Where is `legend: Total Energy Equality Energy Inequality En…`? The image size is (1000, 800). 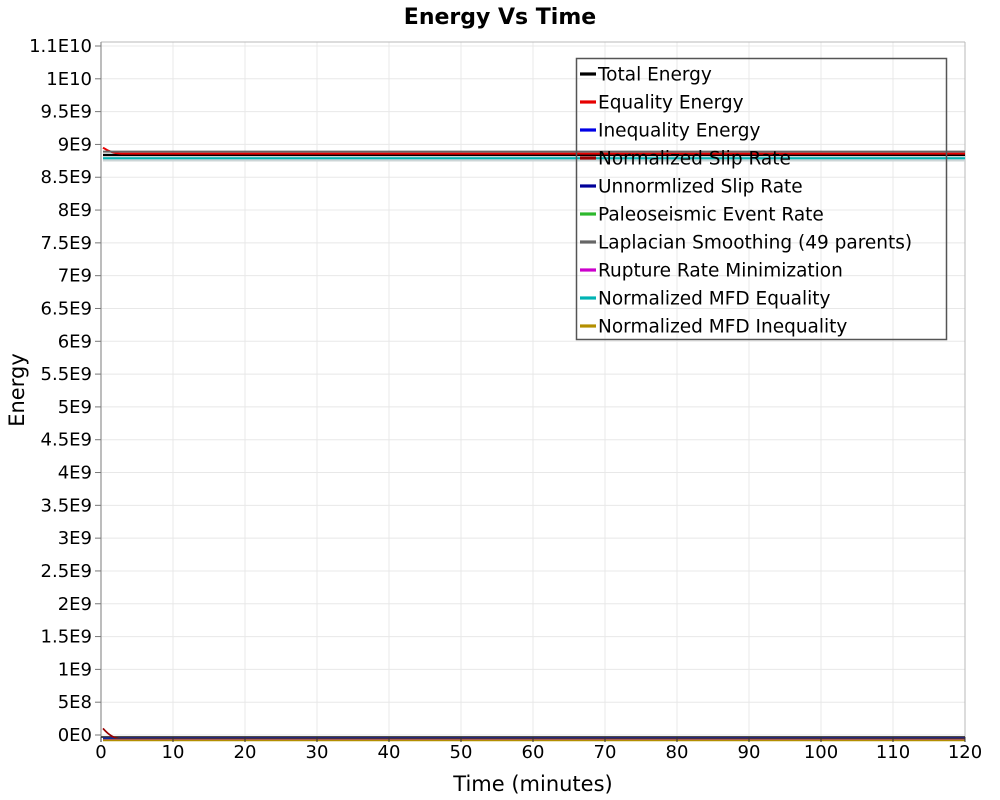 legend: Total Energy Equality Energy Inequality En… is located at coordinates (761, 199).